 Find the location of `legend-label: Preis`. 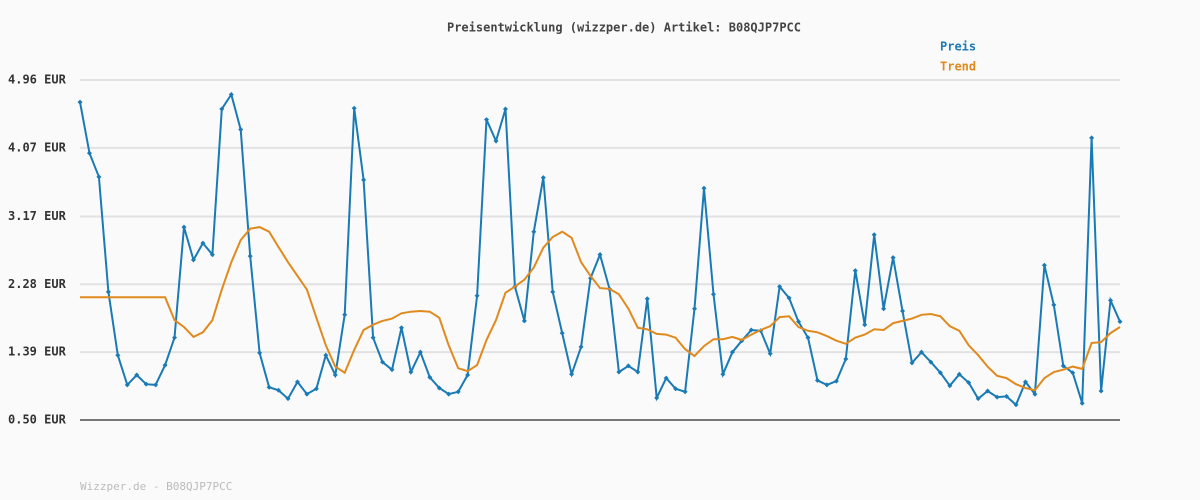

legend-label: Preis is located at coordinates (958, 47).